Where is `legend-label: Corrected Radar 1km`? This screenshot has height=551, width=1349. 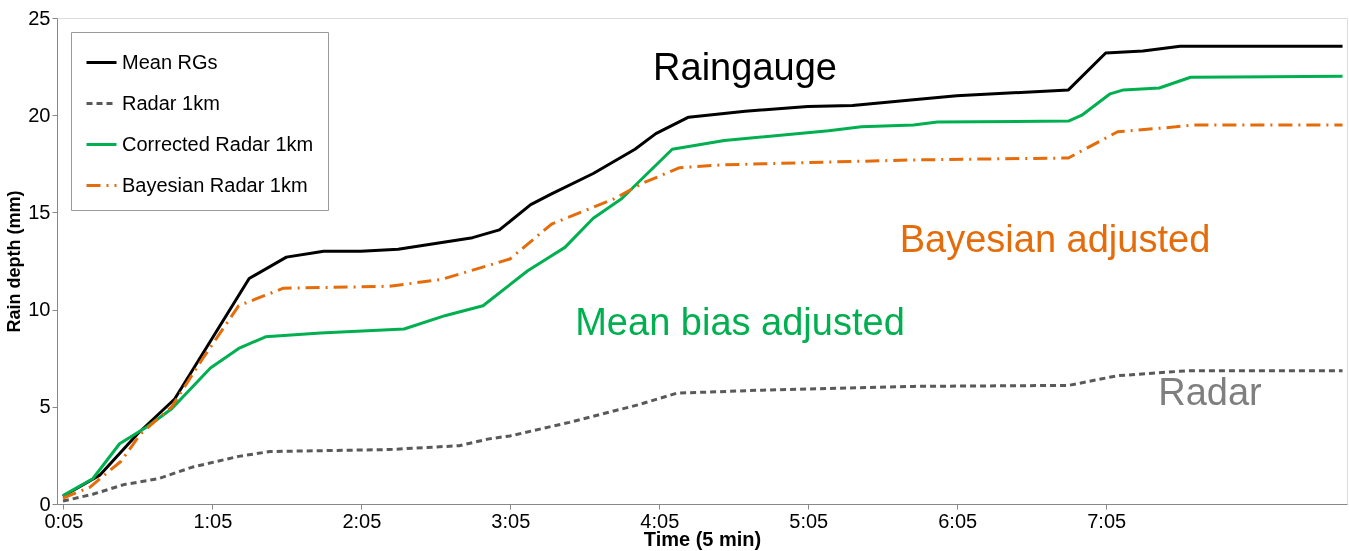 legend-label: Corrected Radar 1km is located at coordinates (218, 143).